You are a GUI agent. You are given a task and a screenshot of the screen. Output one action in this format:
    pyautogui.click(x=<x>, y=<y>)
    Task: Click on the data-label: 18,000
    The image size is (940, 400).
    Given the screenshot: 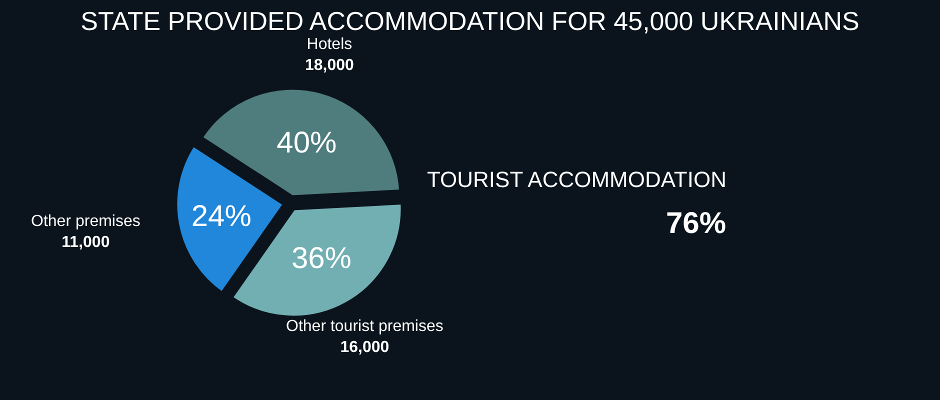 What is the action you would take?
    pyautogui.click(x=329, y=65)
    